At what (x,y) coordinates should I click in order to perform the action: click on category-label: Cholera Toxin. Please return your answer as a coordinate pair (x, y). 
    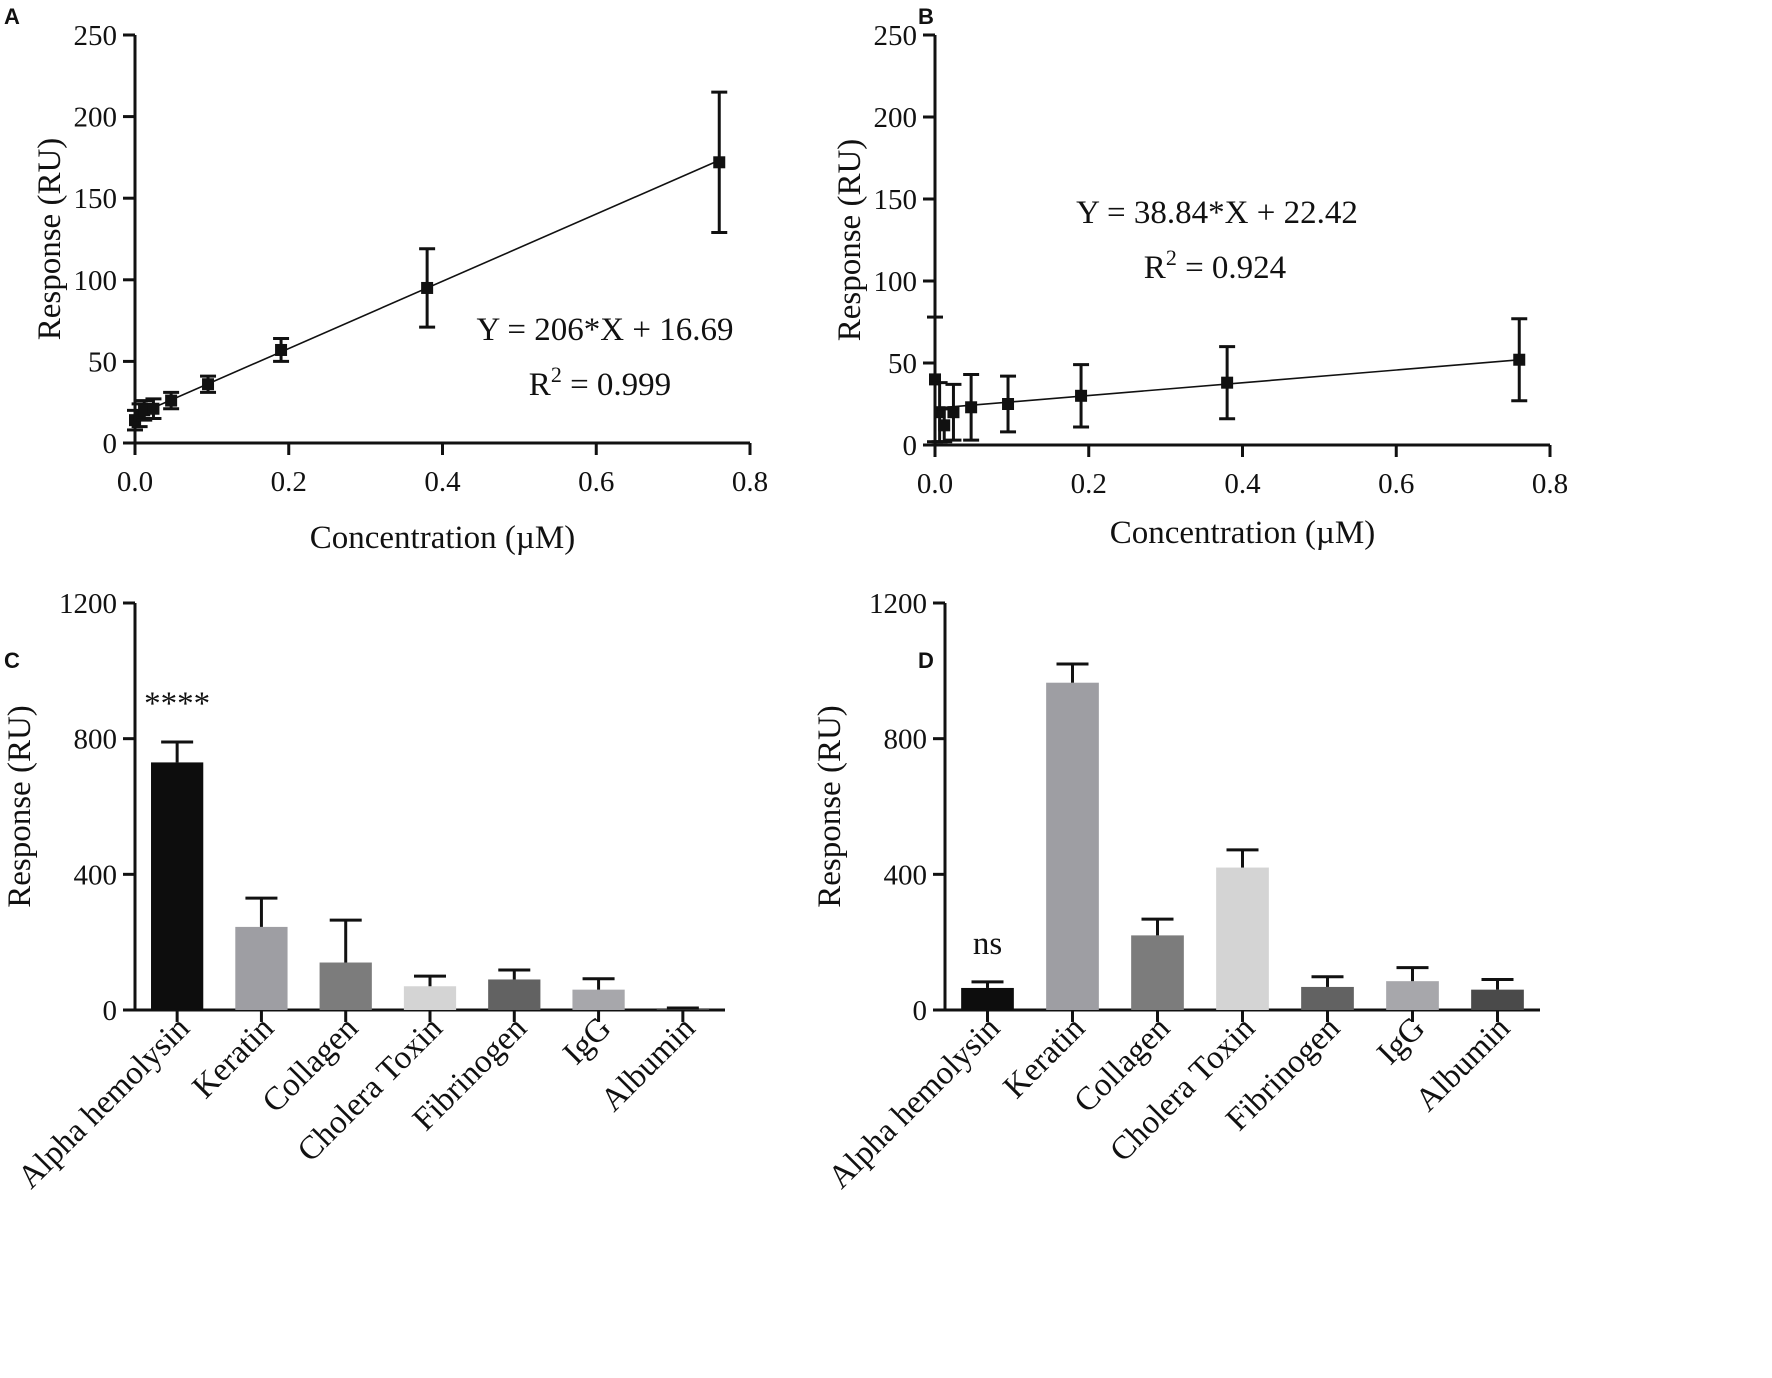
    Looking at the image, I should click on (370, 1089).